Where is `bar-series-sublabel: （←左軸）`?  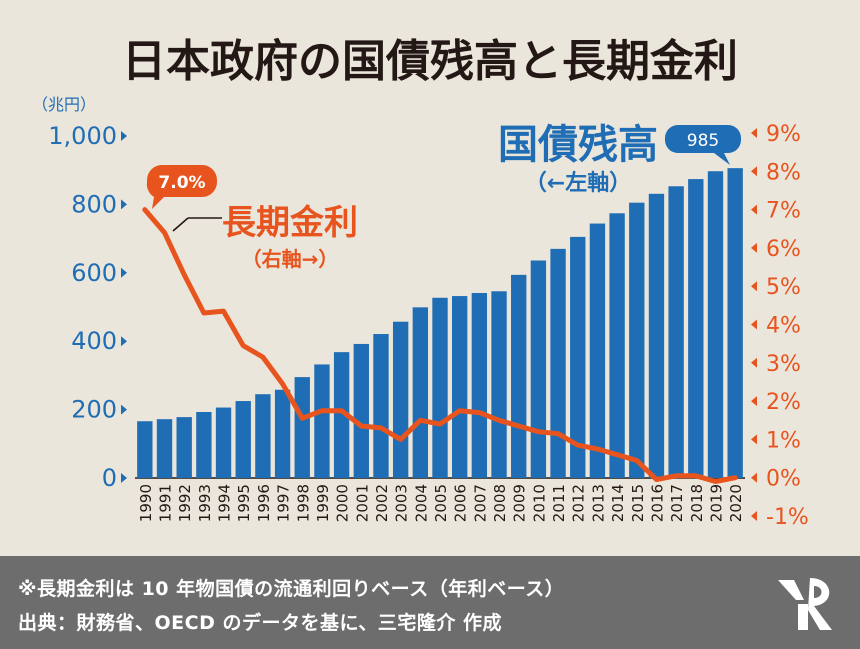 bar-series-sublabel: （←左軸） is located at coordinates (578, 183).